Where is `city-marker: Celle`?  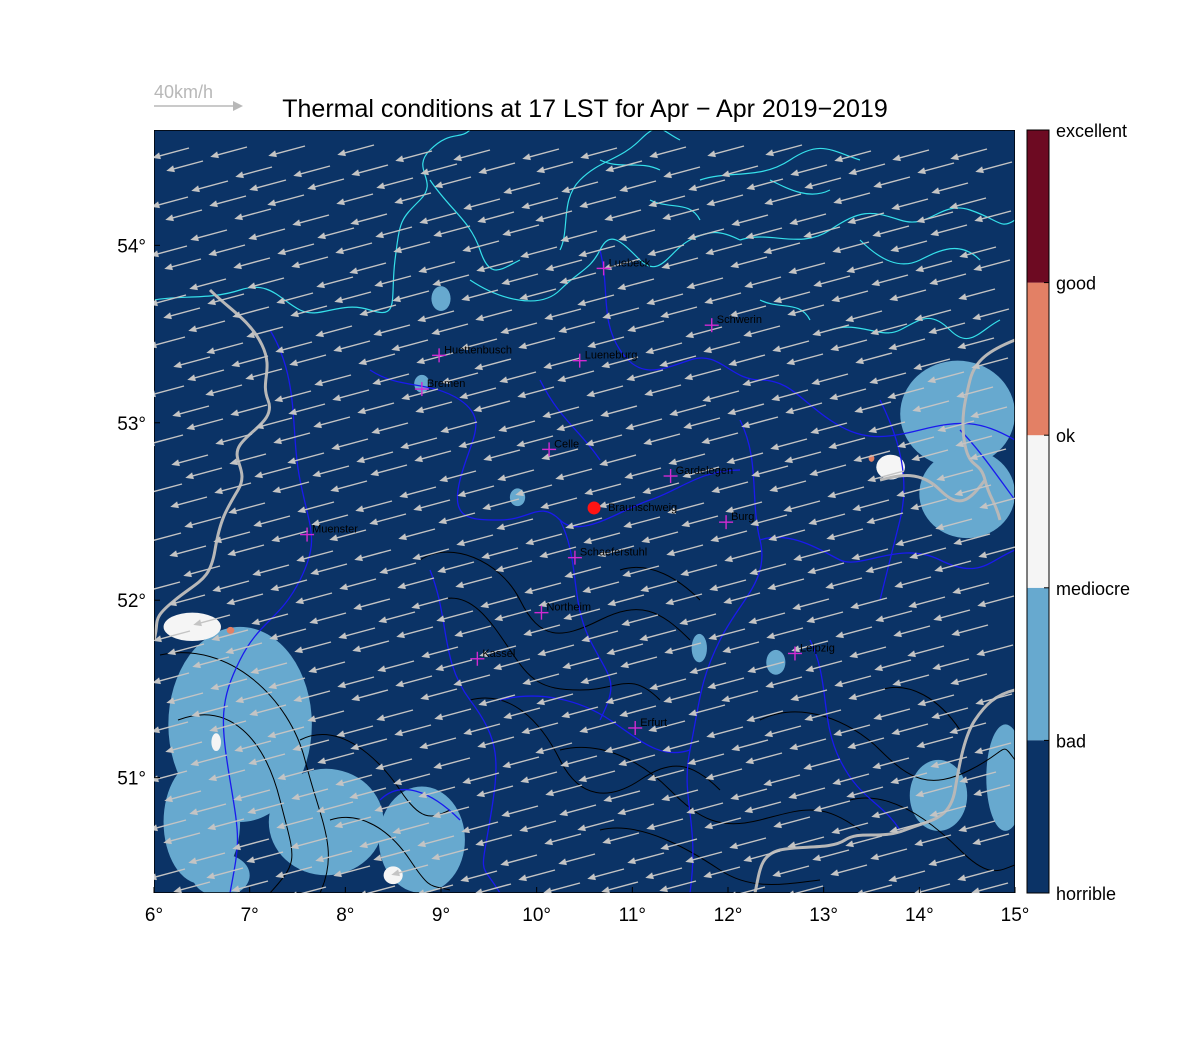 city-marker: Celle is located at coordinates (560, 447).